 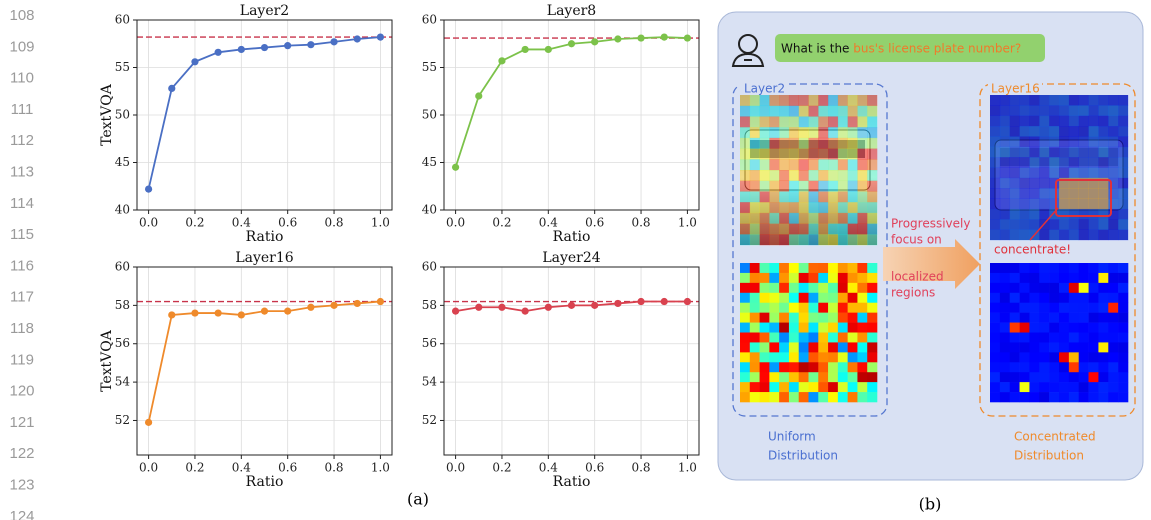 I want to click on x-tick-label: 1.0, so click(x=687, y=223).